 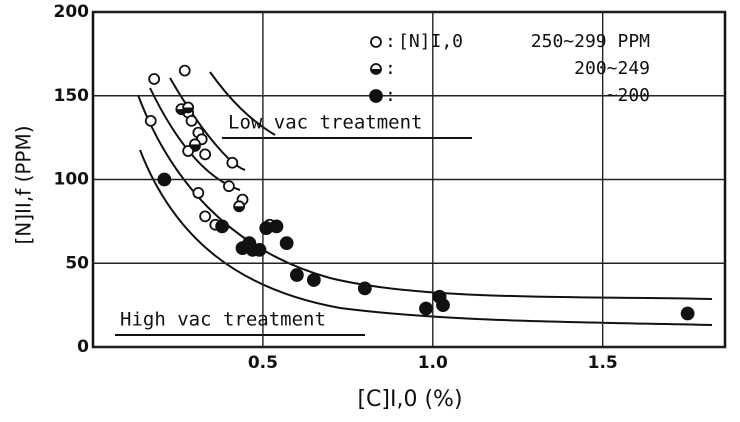 I want to click on y-tick-label: 100, so click(x=72, y=180).